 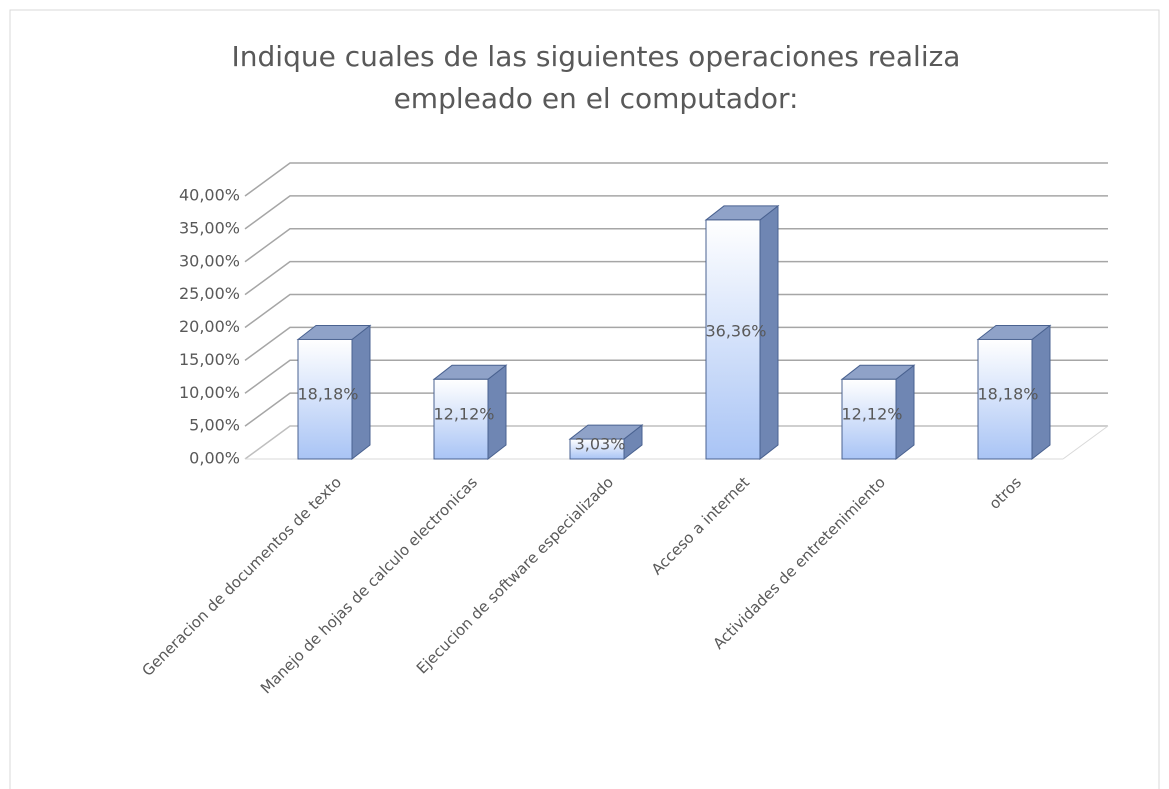 I want to click on y-tick-label: 15,00%, so click(x=209, y=359).